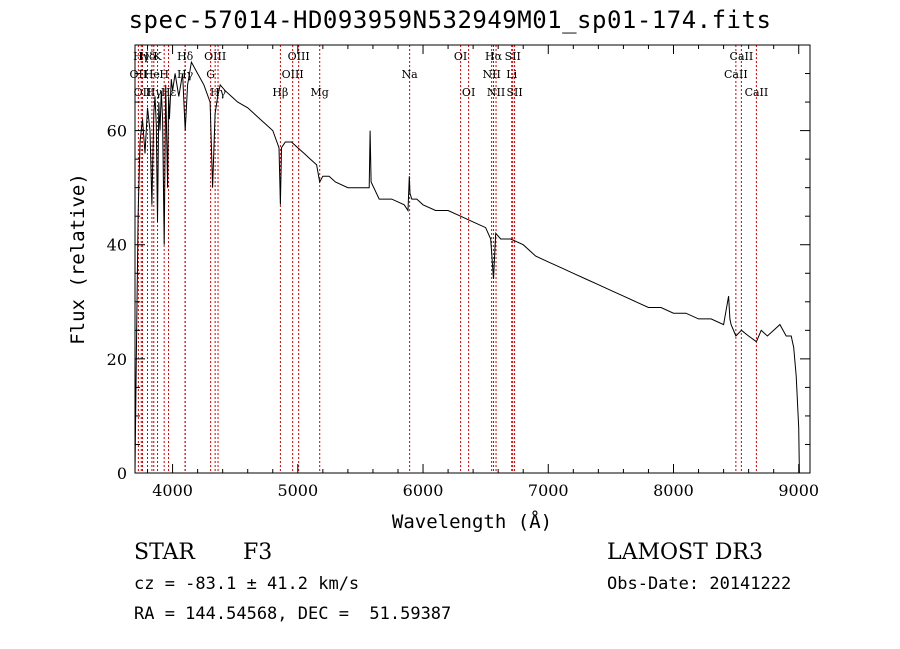 The height and width of the screenshot is (649, 900). What do you see at coordinates (139, 74) in the screenshot?
I see `line-label-0: OII` at bounding box center [139, 74].